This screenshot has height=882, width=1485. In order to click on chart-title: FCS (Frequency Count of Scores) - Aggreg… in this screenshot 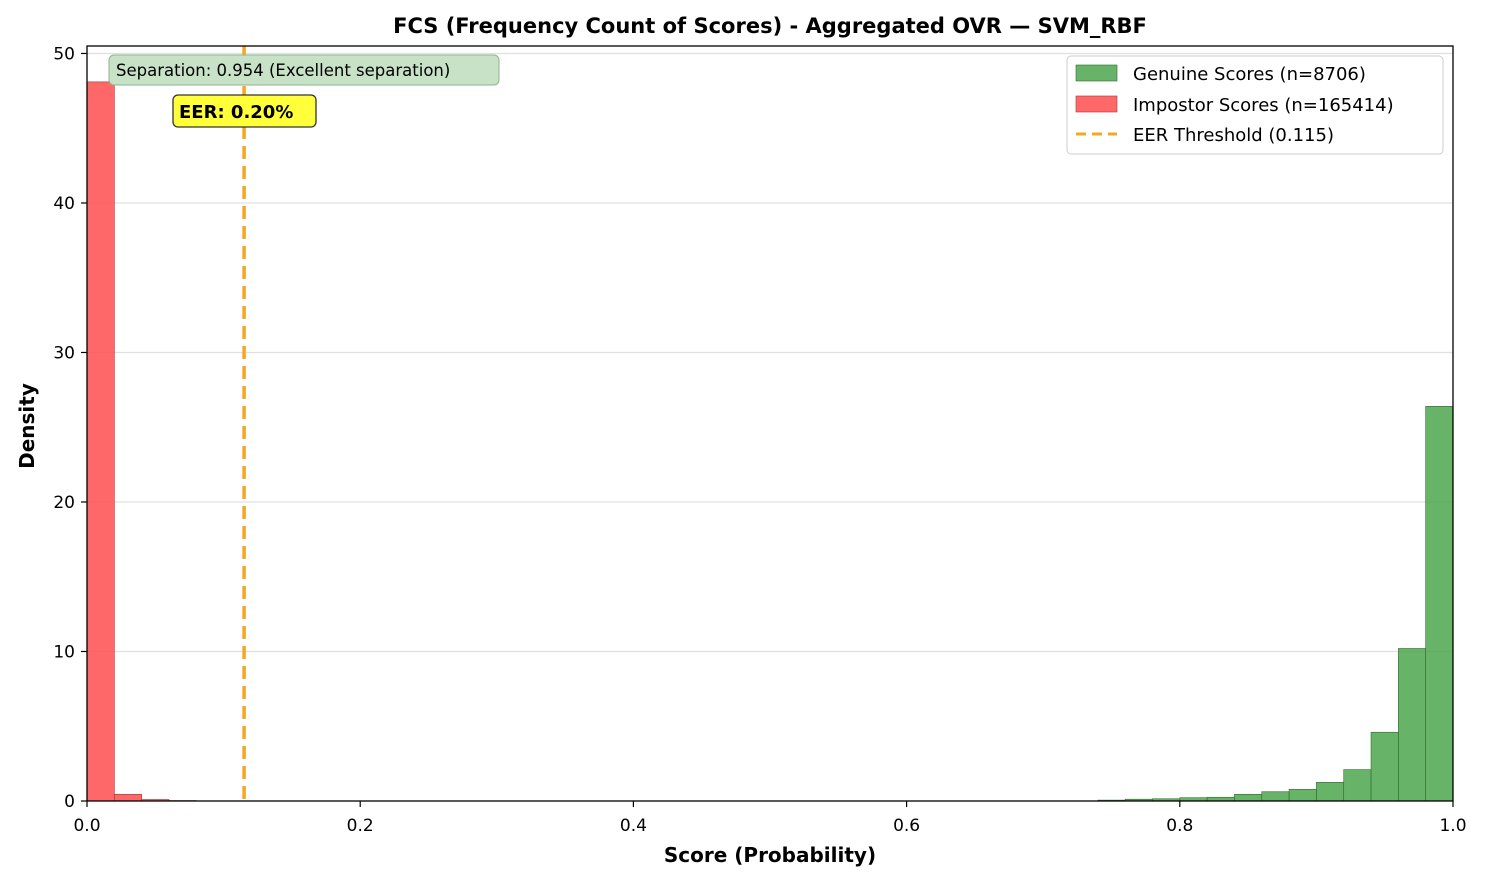, I will do `click(770, 26)`.